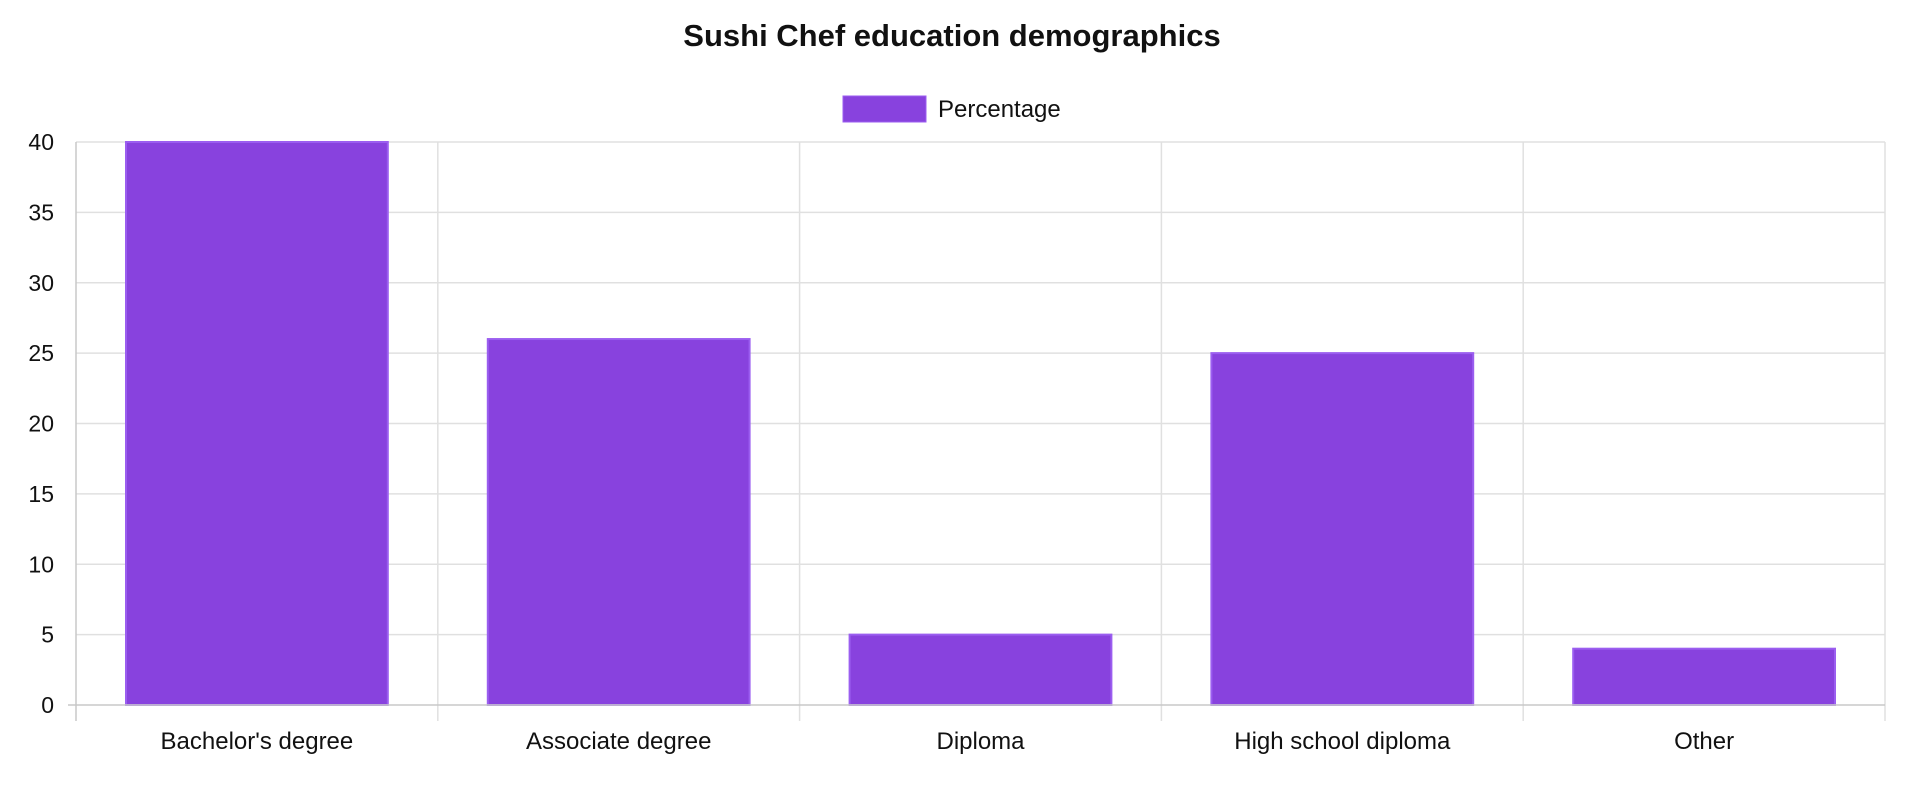 The image size is (1922, 799). What do you see at coordinates (999, 109) in the screenshot?
I see `legend-label: Percentage` at bounding box center [999, 109].